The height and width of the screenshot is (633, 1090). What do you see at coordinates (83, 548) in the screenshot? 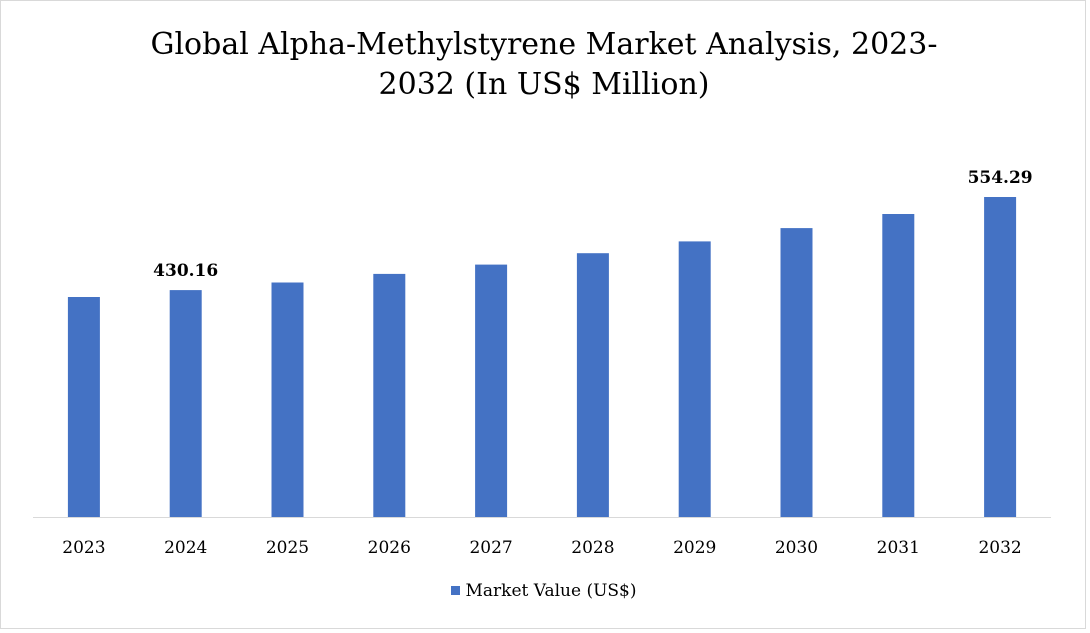
I see `x-tick-label-2023: 2023` at bounding box center [83, 548].